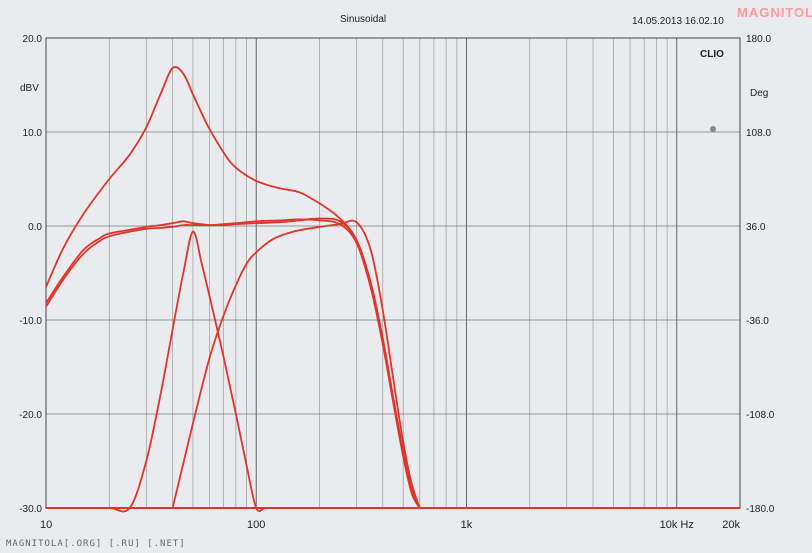  Describe the element at coordinates (731, 525) in the screenshot. I see `x-tick-label: 20k` at that location.